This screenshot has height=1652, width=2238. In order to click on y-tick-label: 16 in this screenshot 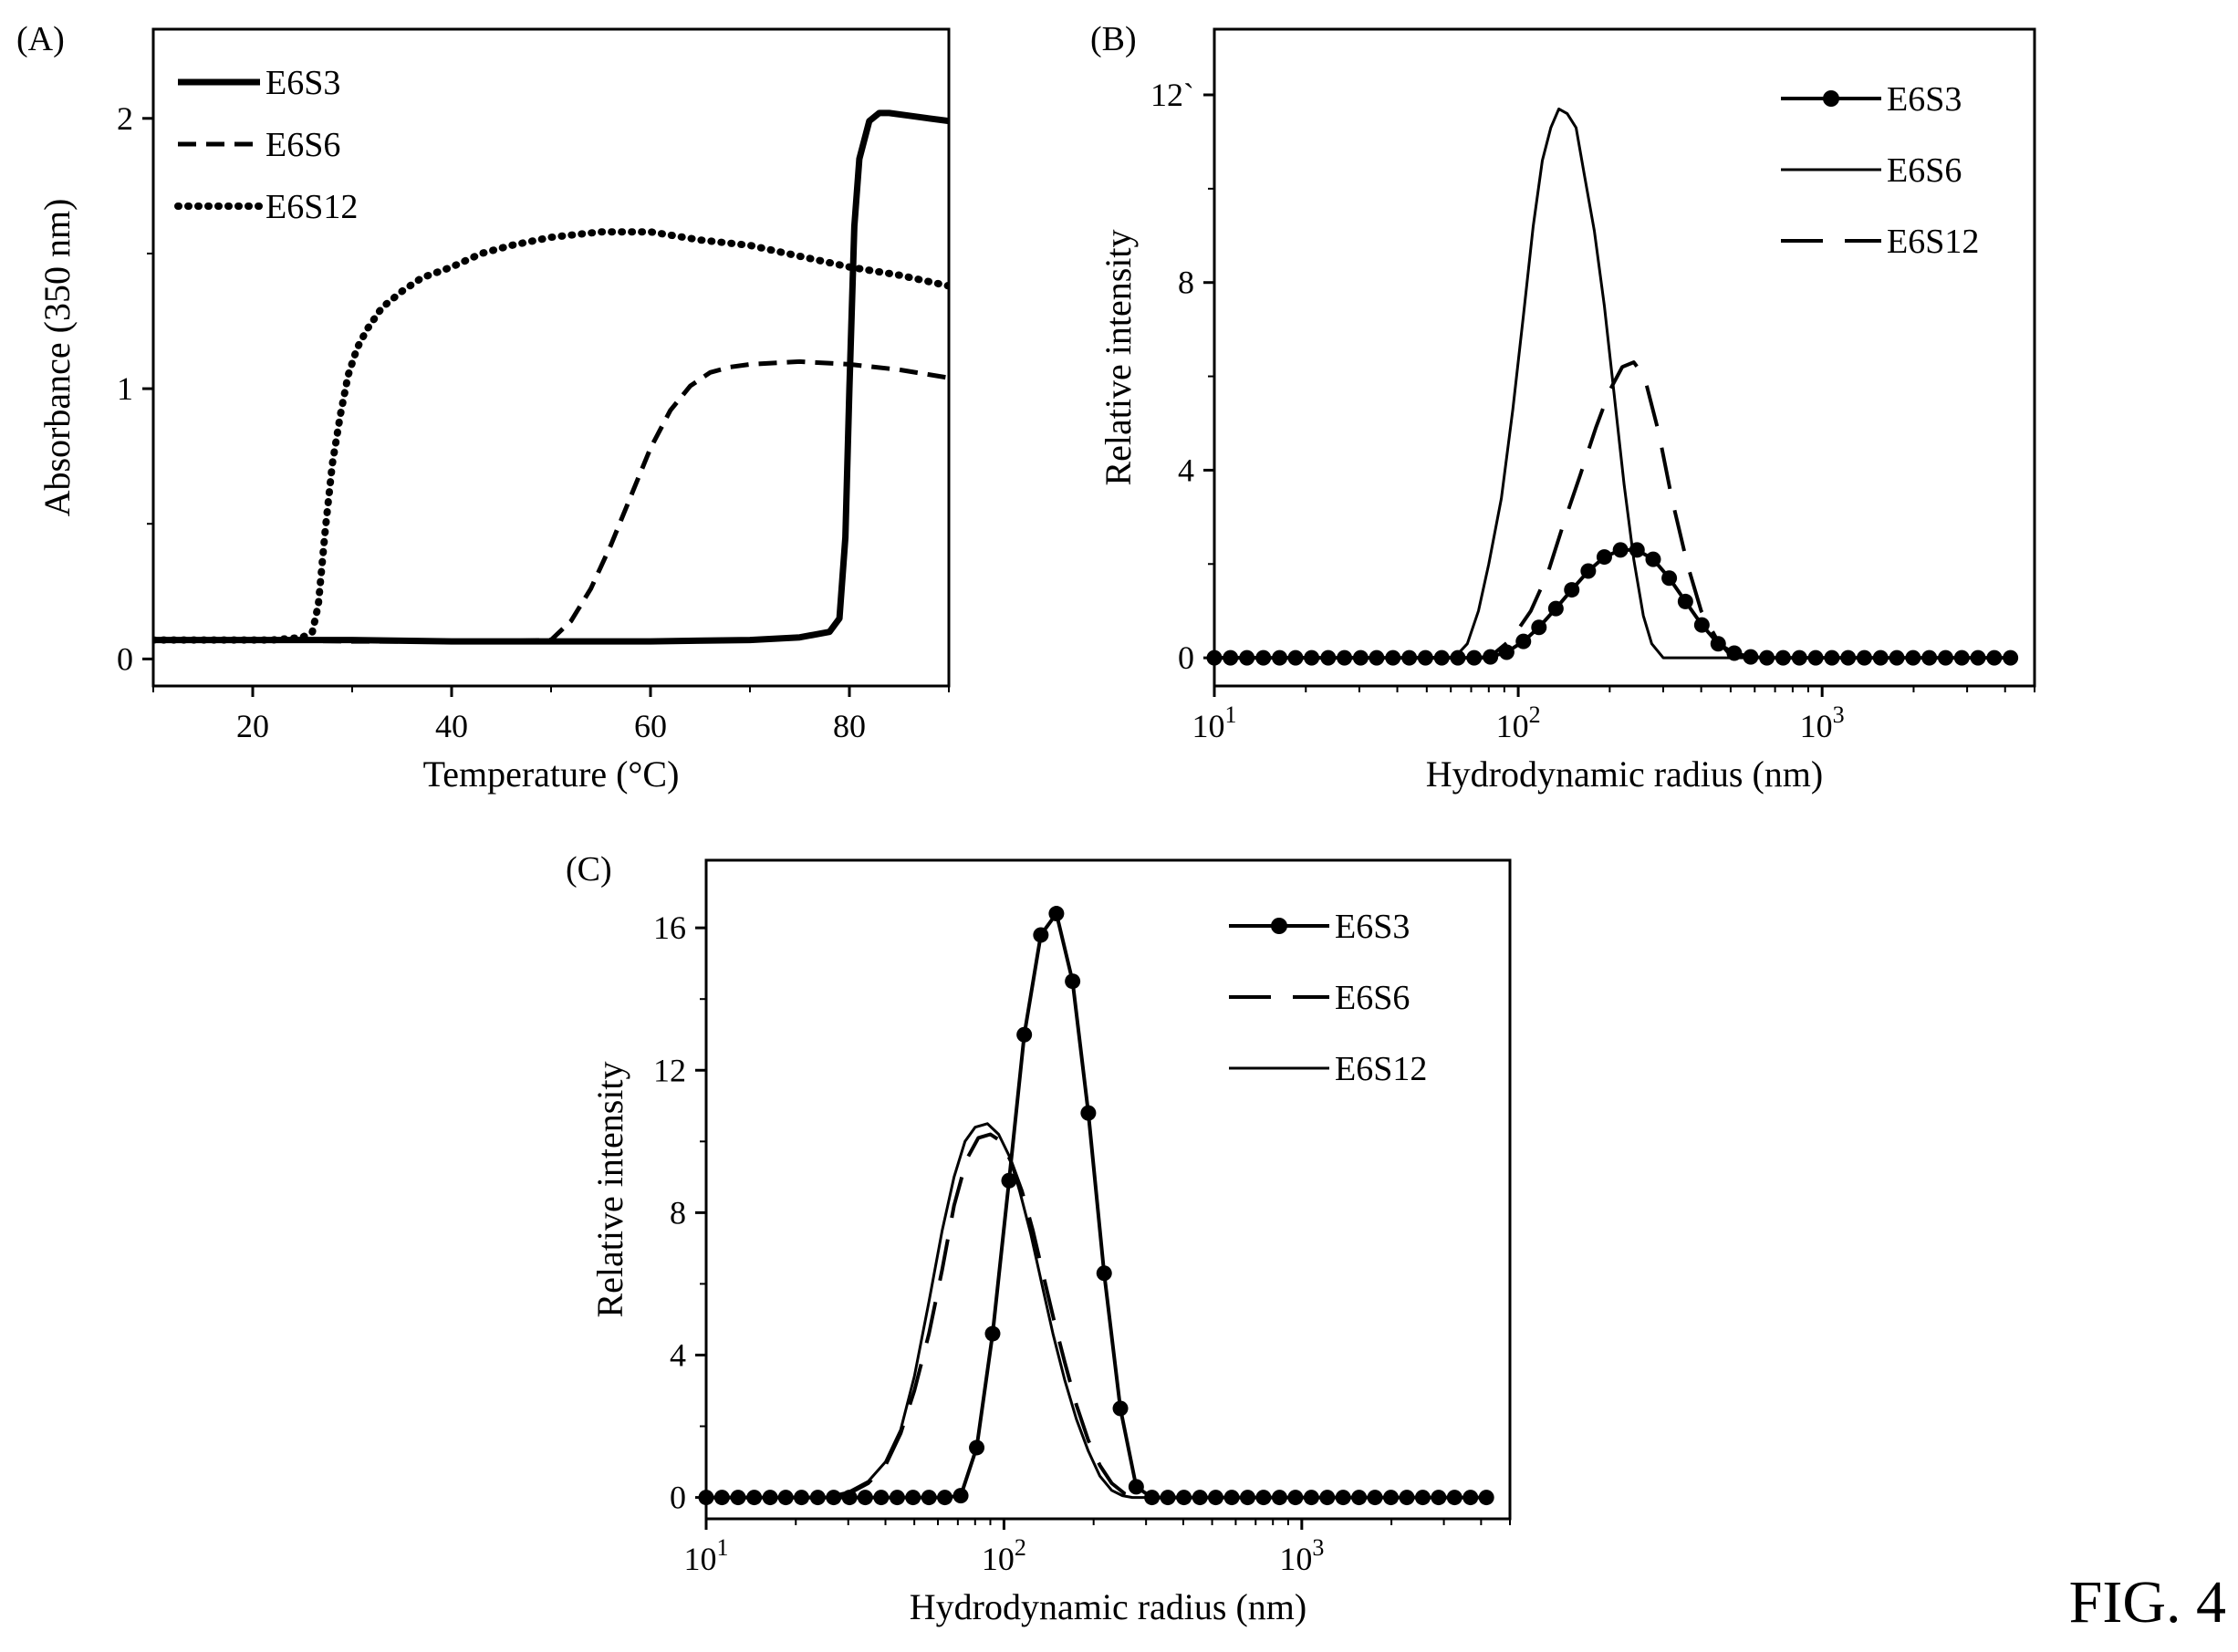, I will do `click(669, 928)`.